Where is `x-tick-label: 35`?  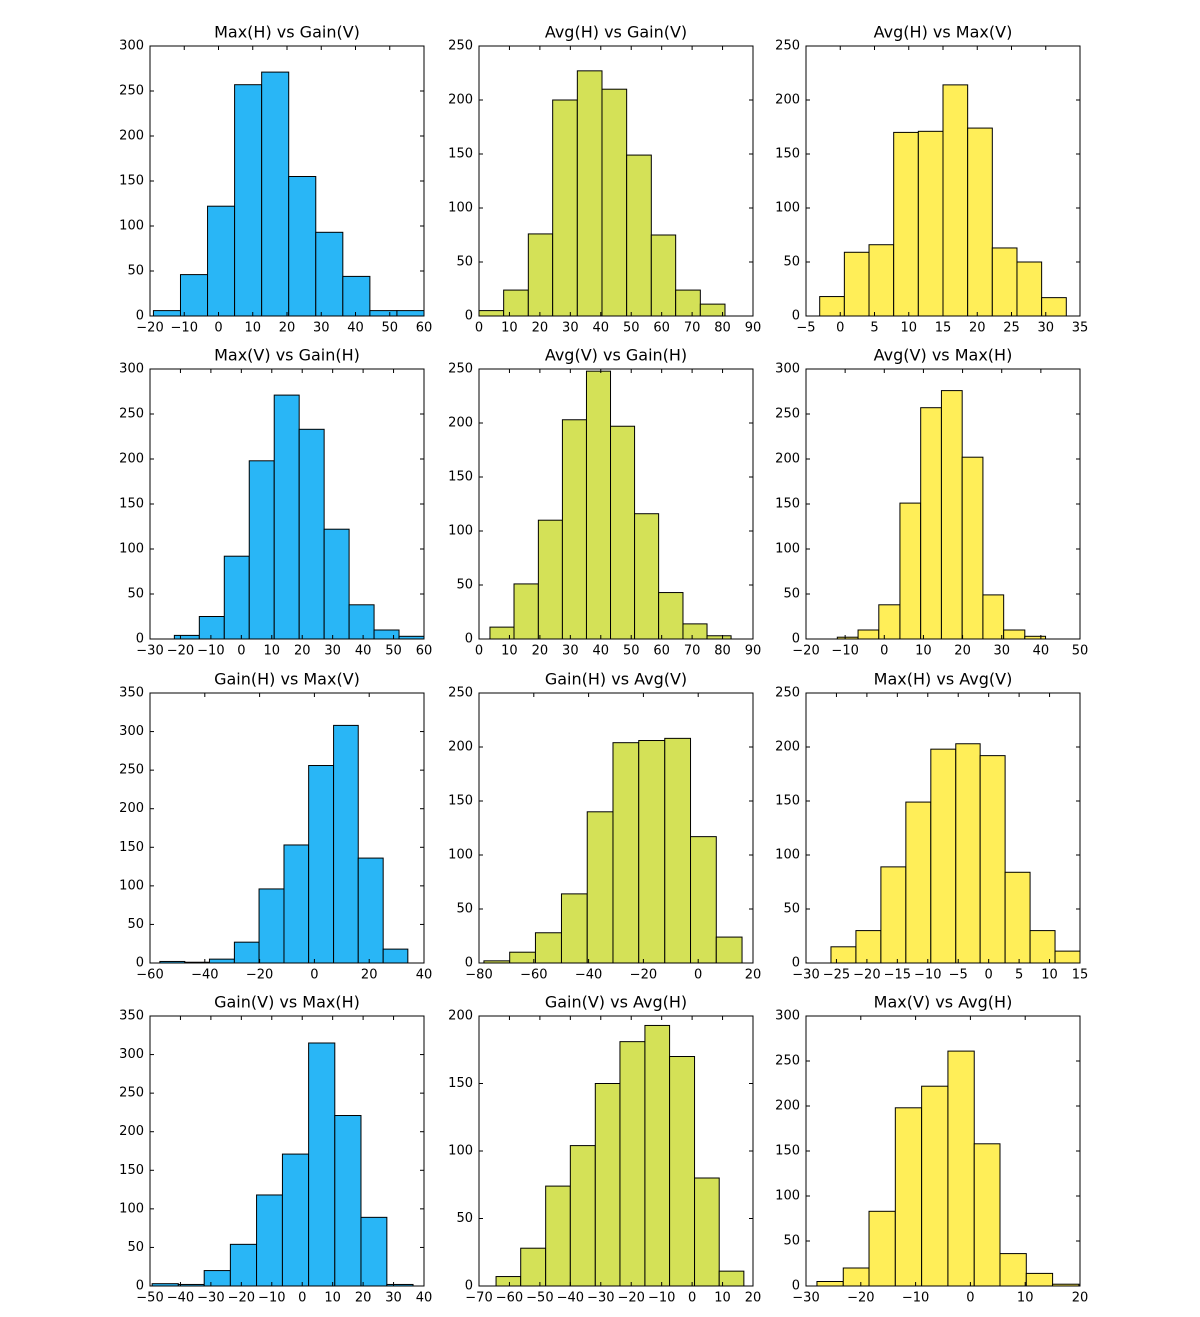
x-tick-label: 35 is located at coordinates (1080, 328).